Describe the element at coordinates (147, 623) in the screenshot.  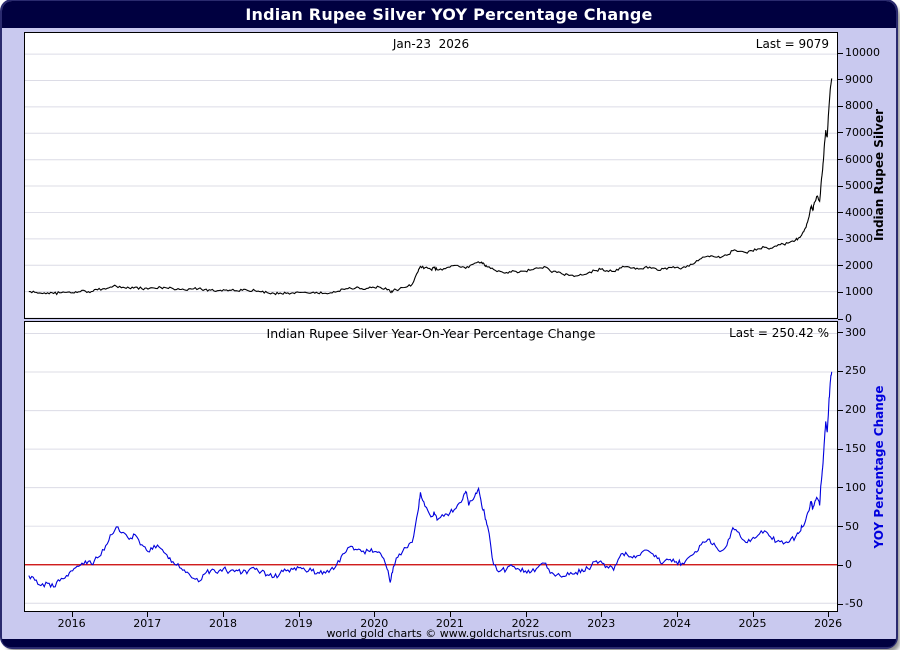
I see `x-tick-label: 2017` at that location.